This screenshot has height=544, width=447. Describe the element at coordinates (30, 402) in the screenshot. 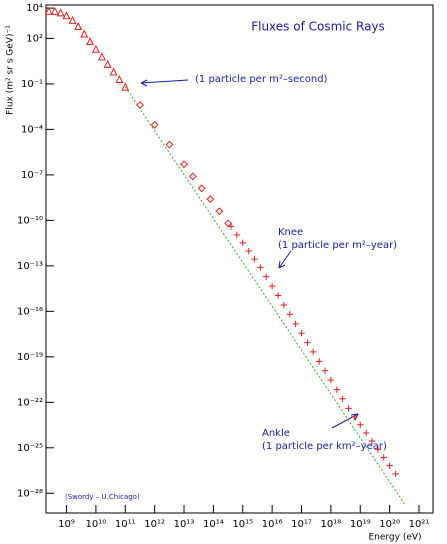

I see `y-tick-label: 10⁻²²` at that location.